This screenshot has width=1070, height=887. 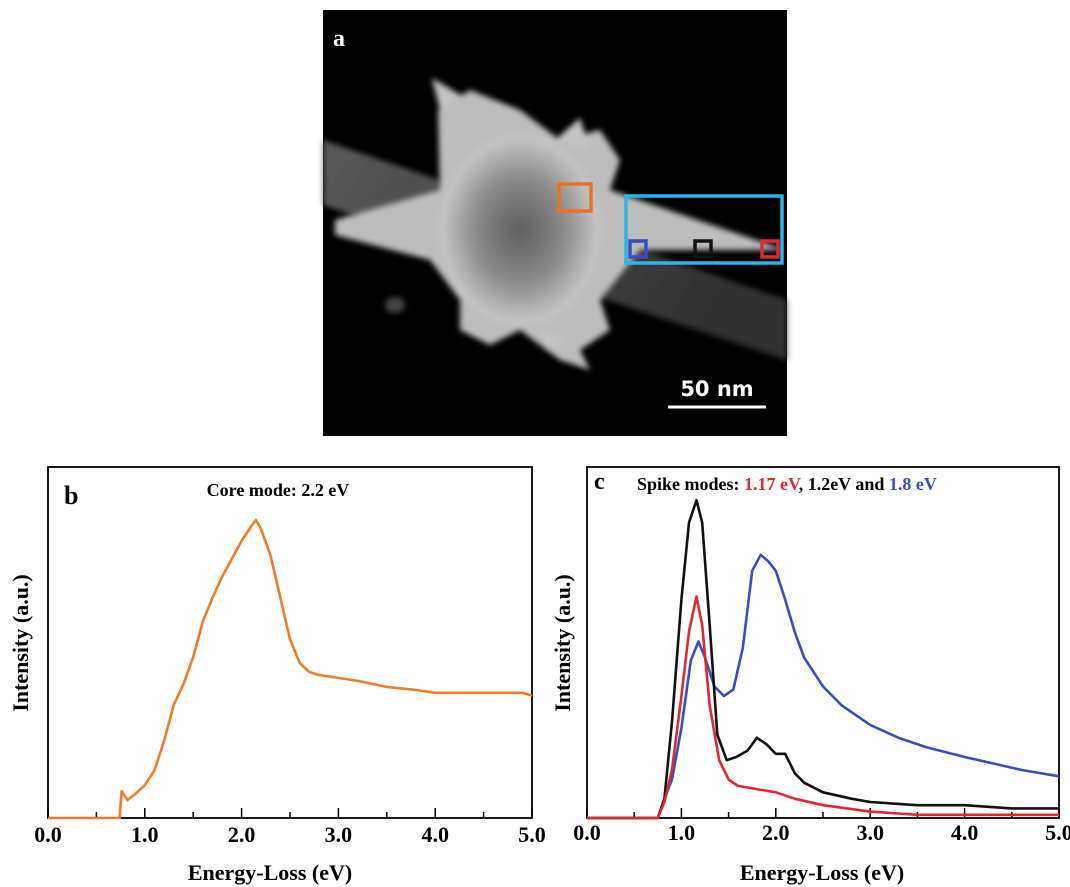 What do you see at coordinates (278, 490) in the screenshot?
I see `panel-b-title: Core mode: 2.2 eV` at bounding box center [278, 490].